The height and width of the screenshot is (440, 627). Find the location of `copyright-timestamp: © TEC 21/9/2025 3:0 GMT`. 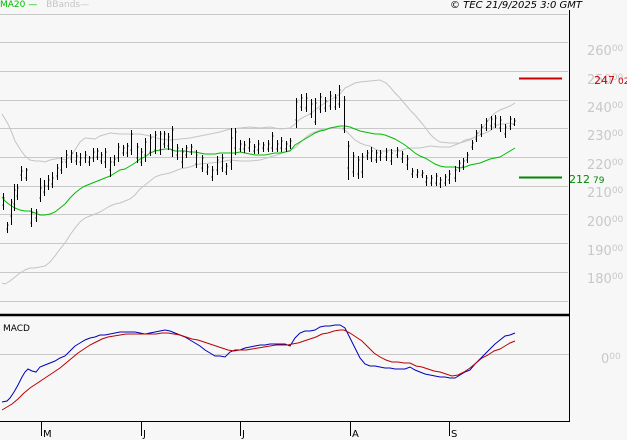

copyright-timestamp: © TEC 21/9/2025 3:0 GMT is located at coordinates (516, 5).